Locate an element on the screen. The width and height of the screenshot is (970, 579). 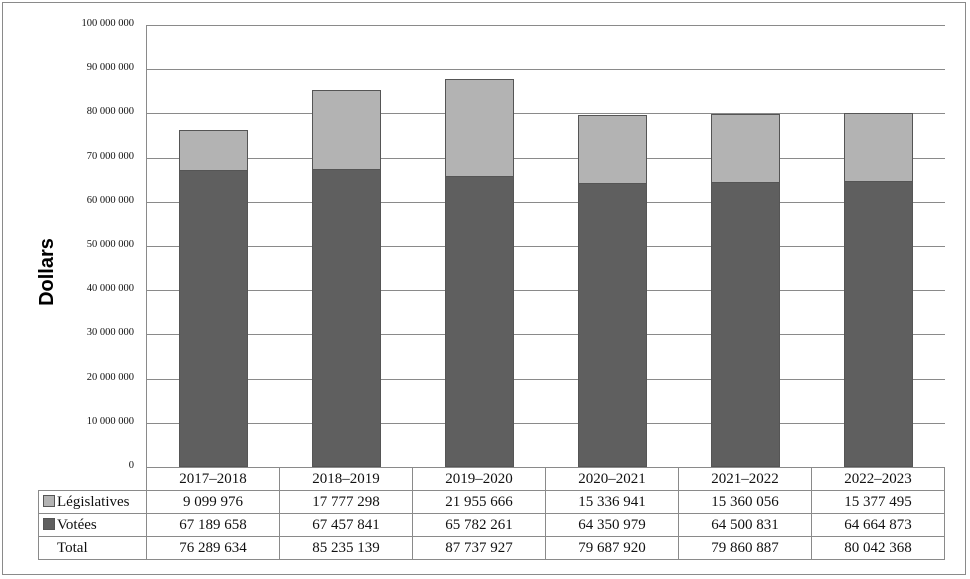
table-cell: 17 777 298 is located at coordinates (346, 502).